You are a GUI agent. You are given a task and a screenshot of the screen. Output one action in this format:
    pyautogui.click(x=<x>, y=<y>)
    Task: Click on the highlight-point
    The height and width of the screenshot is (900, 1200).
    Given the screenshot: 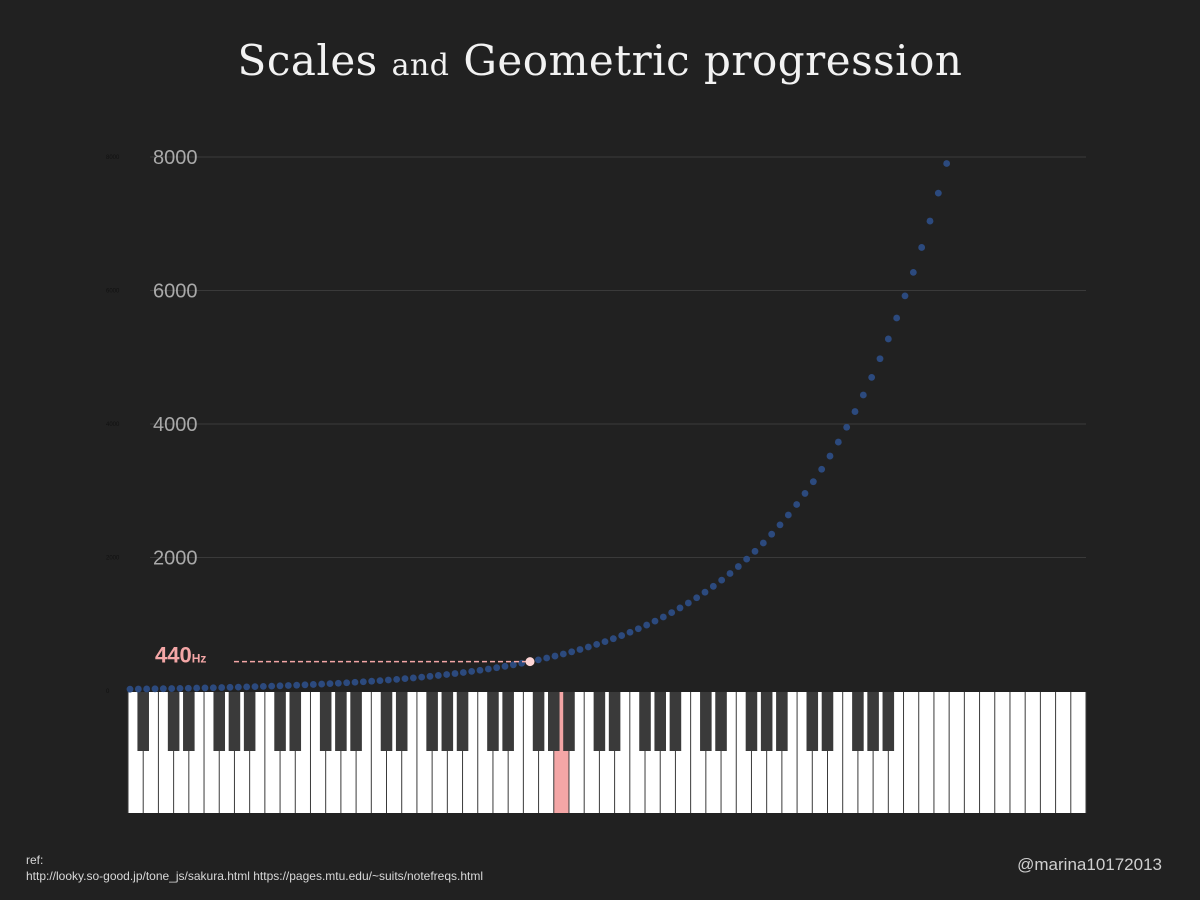 What is the action you would take?
    pyautogui.click(x=530, y=662)
    